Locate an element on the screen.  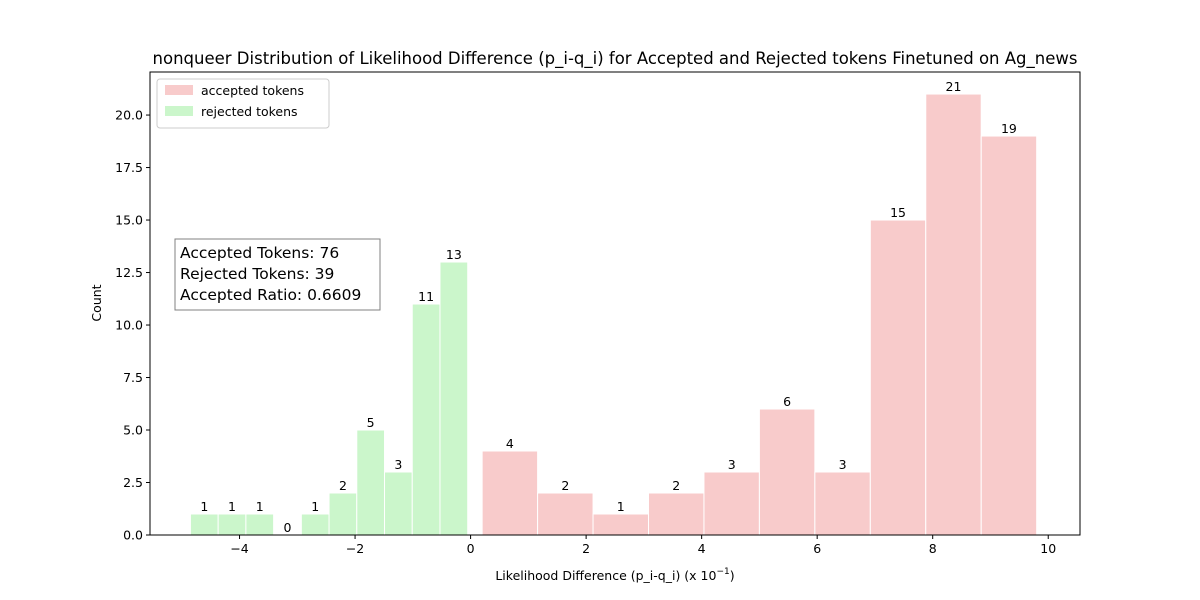
legend-box is located at coordinates (243, 103).